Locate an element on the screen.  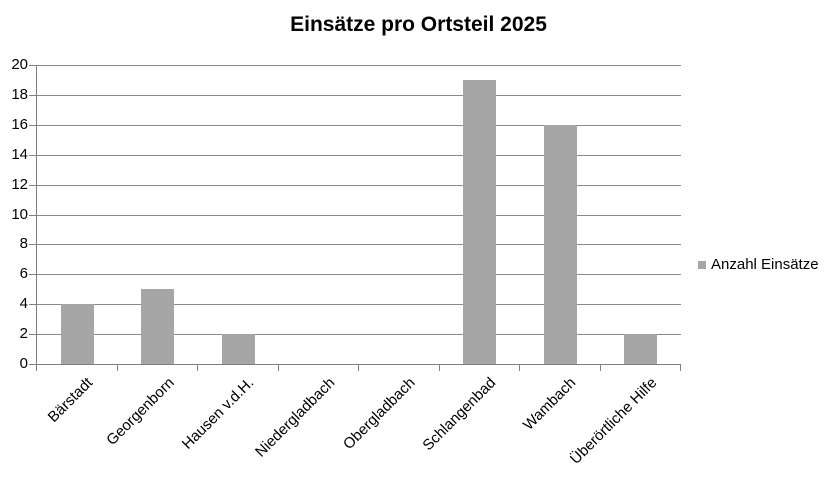
y-axis-label: 4 is located at coordinates (23, 303).